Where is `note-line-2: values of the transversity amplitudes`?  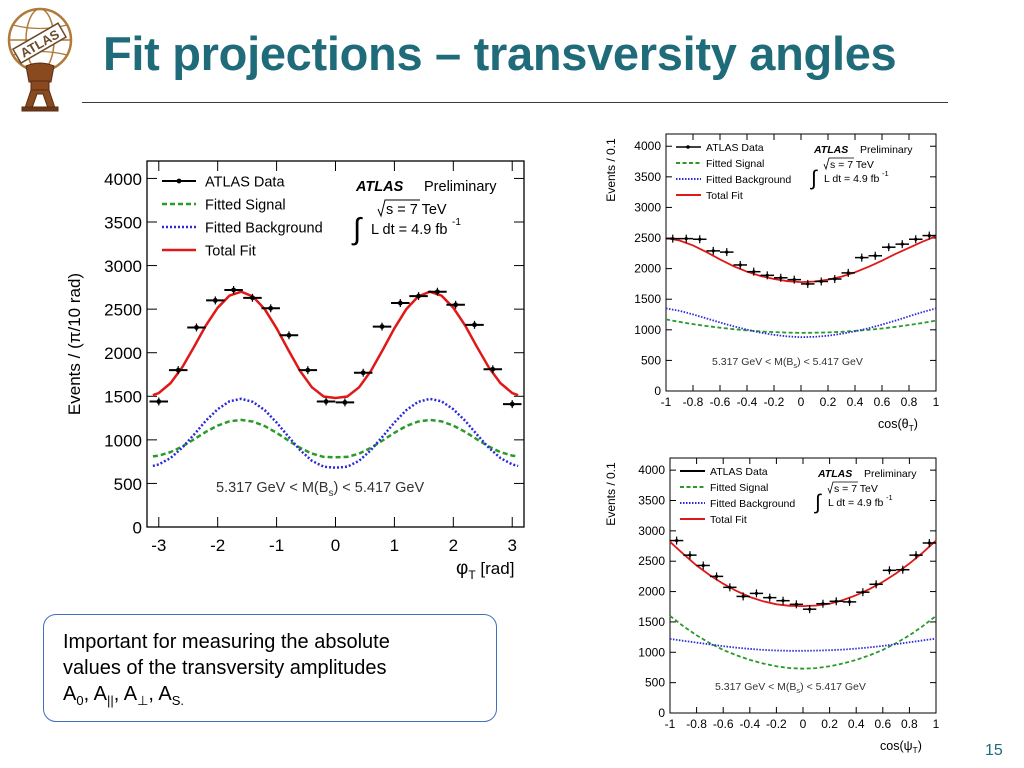 note-line-2: values of the transversity amplitudes is located at coordinates (225, 668).